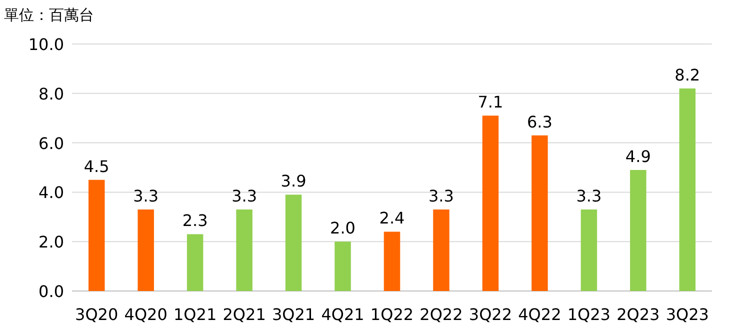  Describe the element at coordinates (588, 314) in the screenshot. I see `x-tick-label: 1Q23` at that location.